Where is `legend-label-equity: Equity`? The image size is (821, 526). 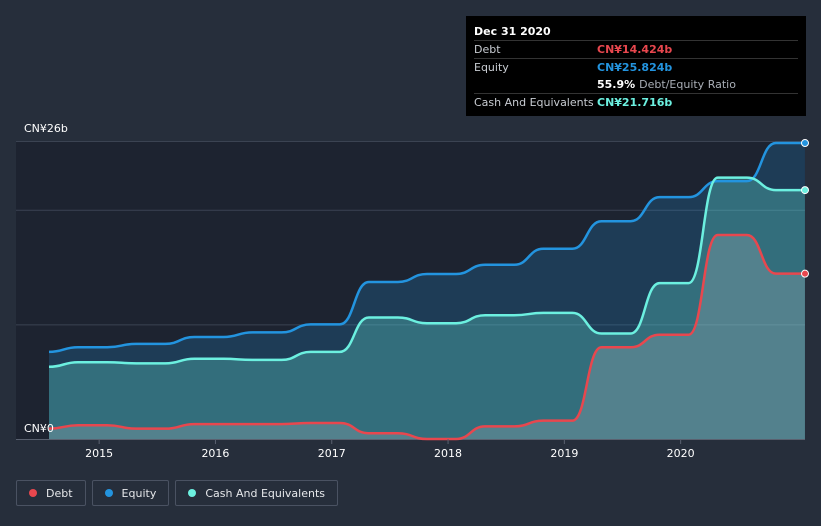 legend-label-equity: Equity is located at coordinates (139, 493).